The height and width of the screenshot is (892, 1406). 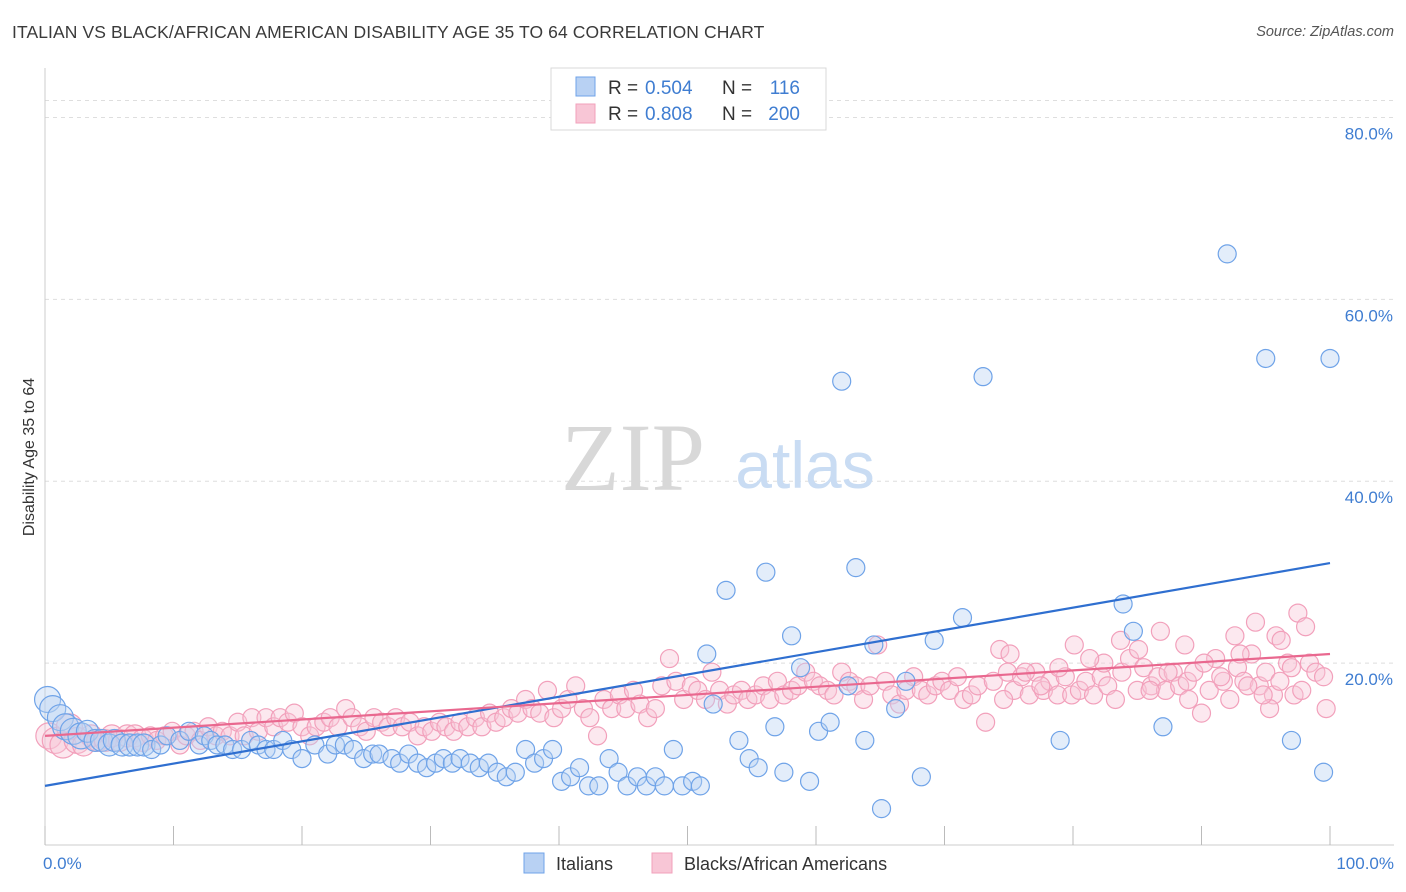 What do you see at coordinates (1369, 497) in the screenshot?
I see `y-tick-label: 40.0%` at bounding box center [1369, 497].